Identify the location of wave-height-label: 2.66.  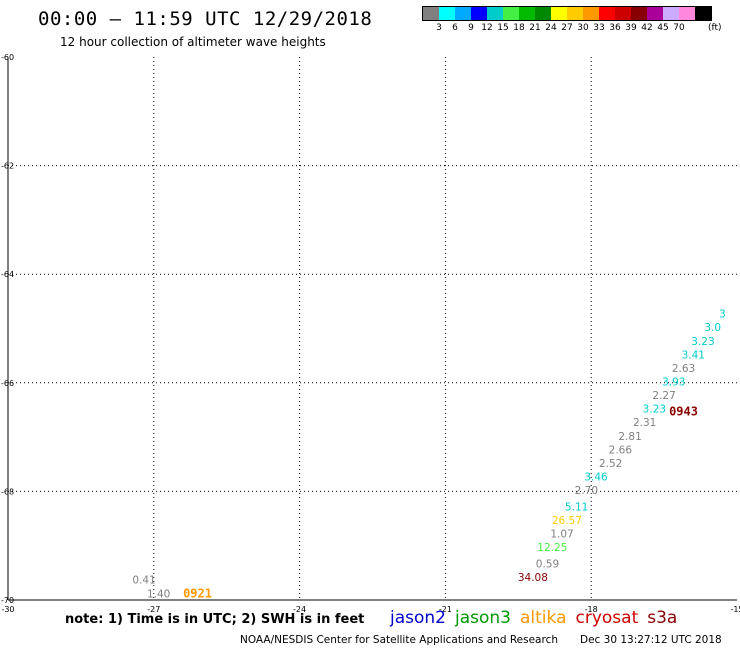
(621, 450).